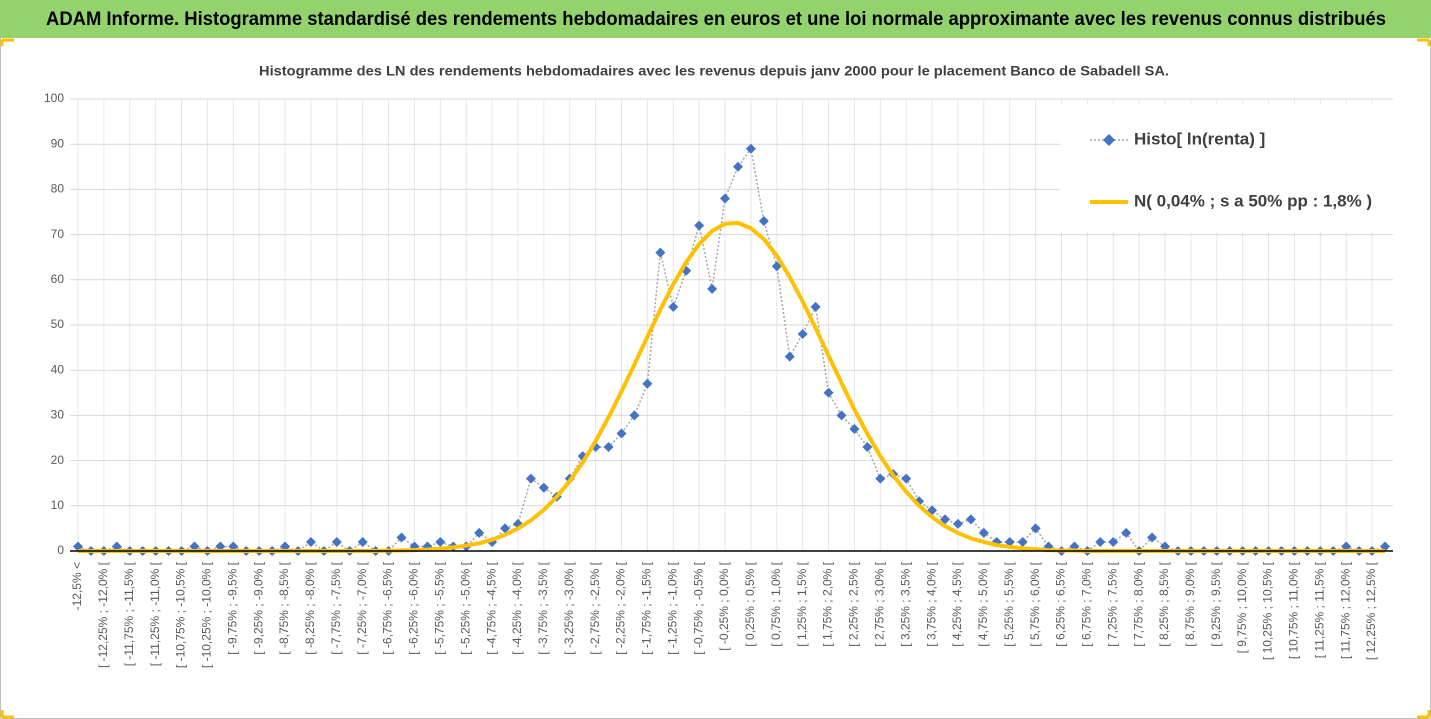  What do you see at coordinates (1112, 603) in the screenshot?
I see `x-tick-label: [ 7,25% ; 7,5% [` at bounding box center [1112, 603].